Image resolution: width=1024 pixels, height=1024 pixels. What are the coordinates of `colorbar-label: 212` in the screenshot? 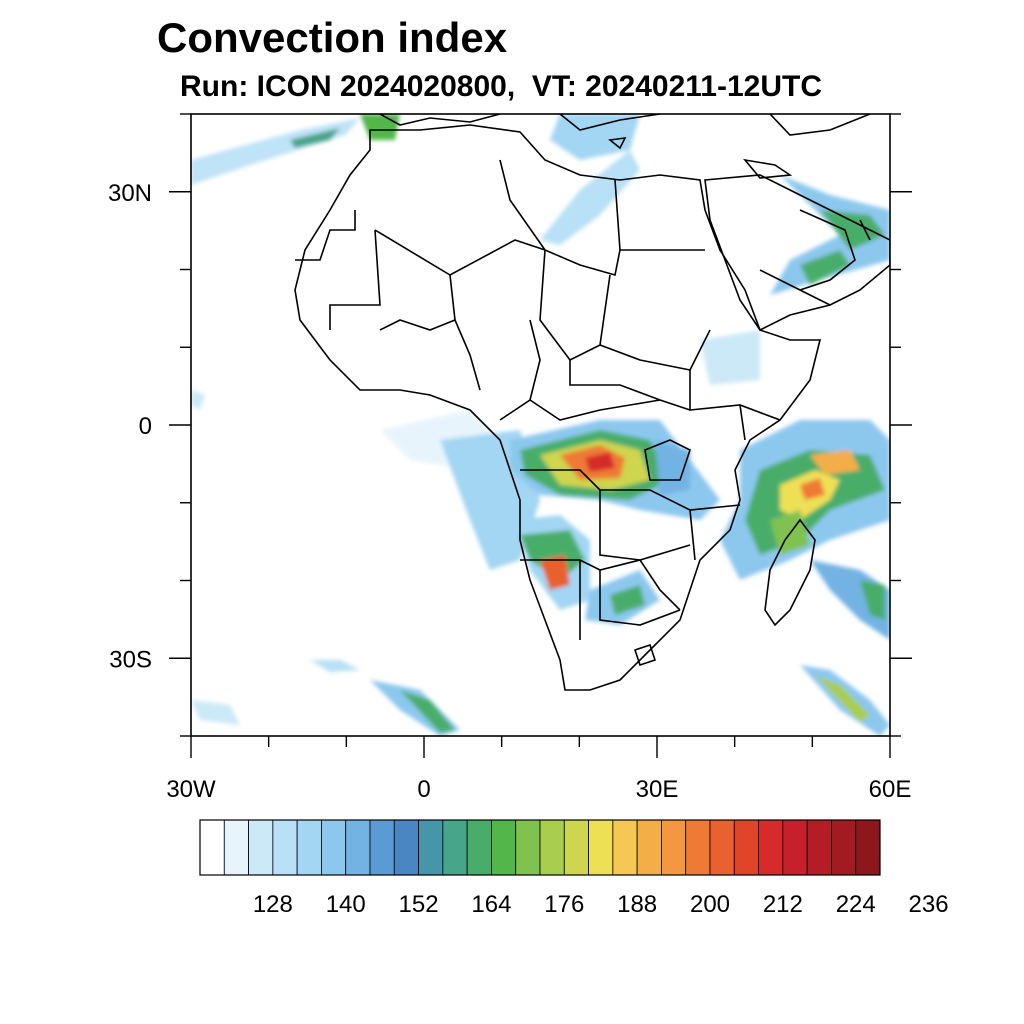 It's located at (783, 904).